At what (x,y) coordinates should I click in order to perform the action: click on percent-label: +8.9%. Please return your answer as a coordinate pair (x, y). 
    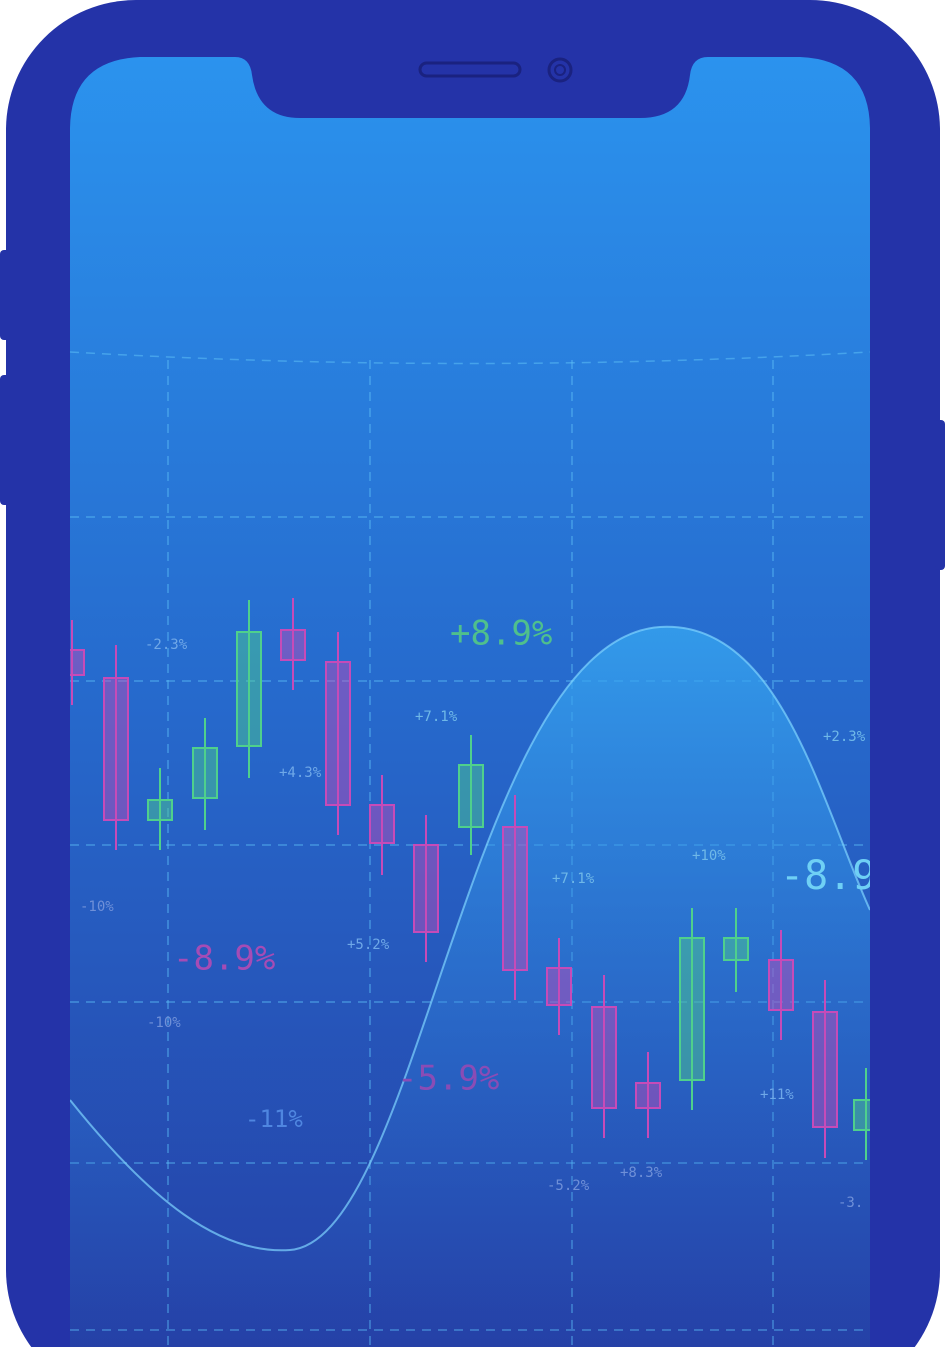
    Looking at the image, I should click on (501, 634).